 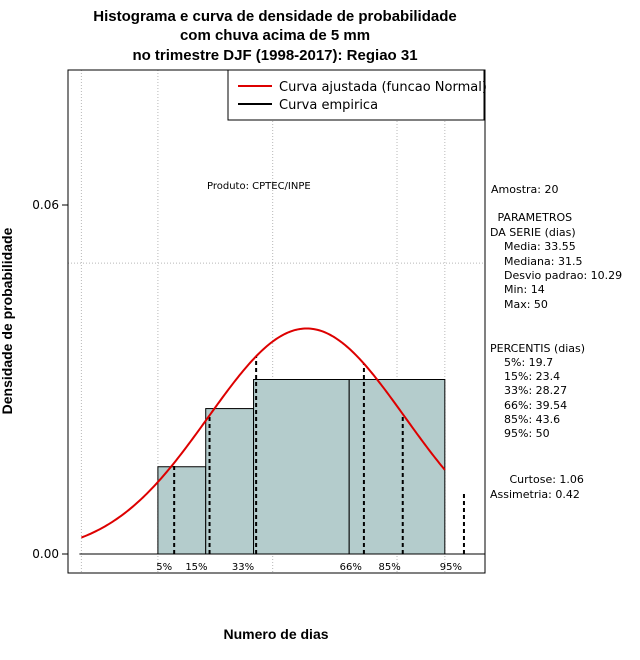 I want to click on percentile-label-5: 95%, so click(x=451, y=567).